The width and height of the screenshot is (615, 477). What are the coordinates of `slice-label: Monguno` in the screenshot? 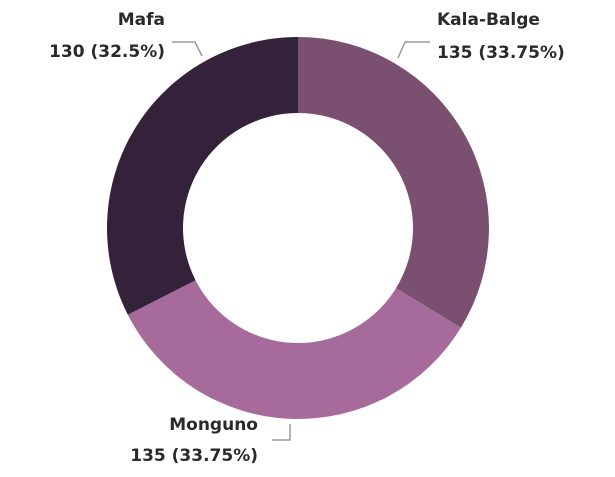 It's located at (213, 425).